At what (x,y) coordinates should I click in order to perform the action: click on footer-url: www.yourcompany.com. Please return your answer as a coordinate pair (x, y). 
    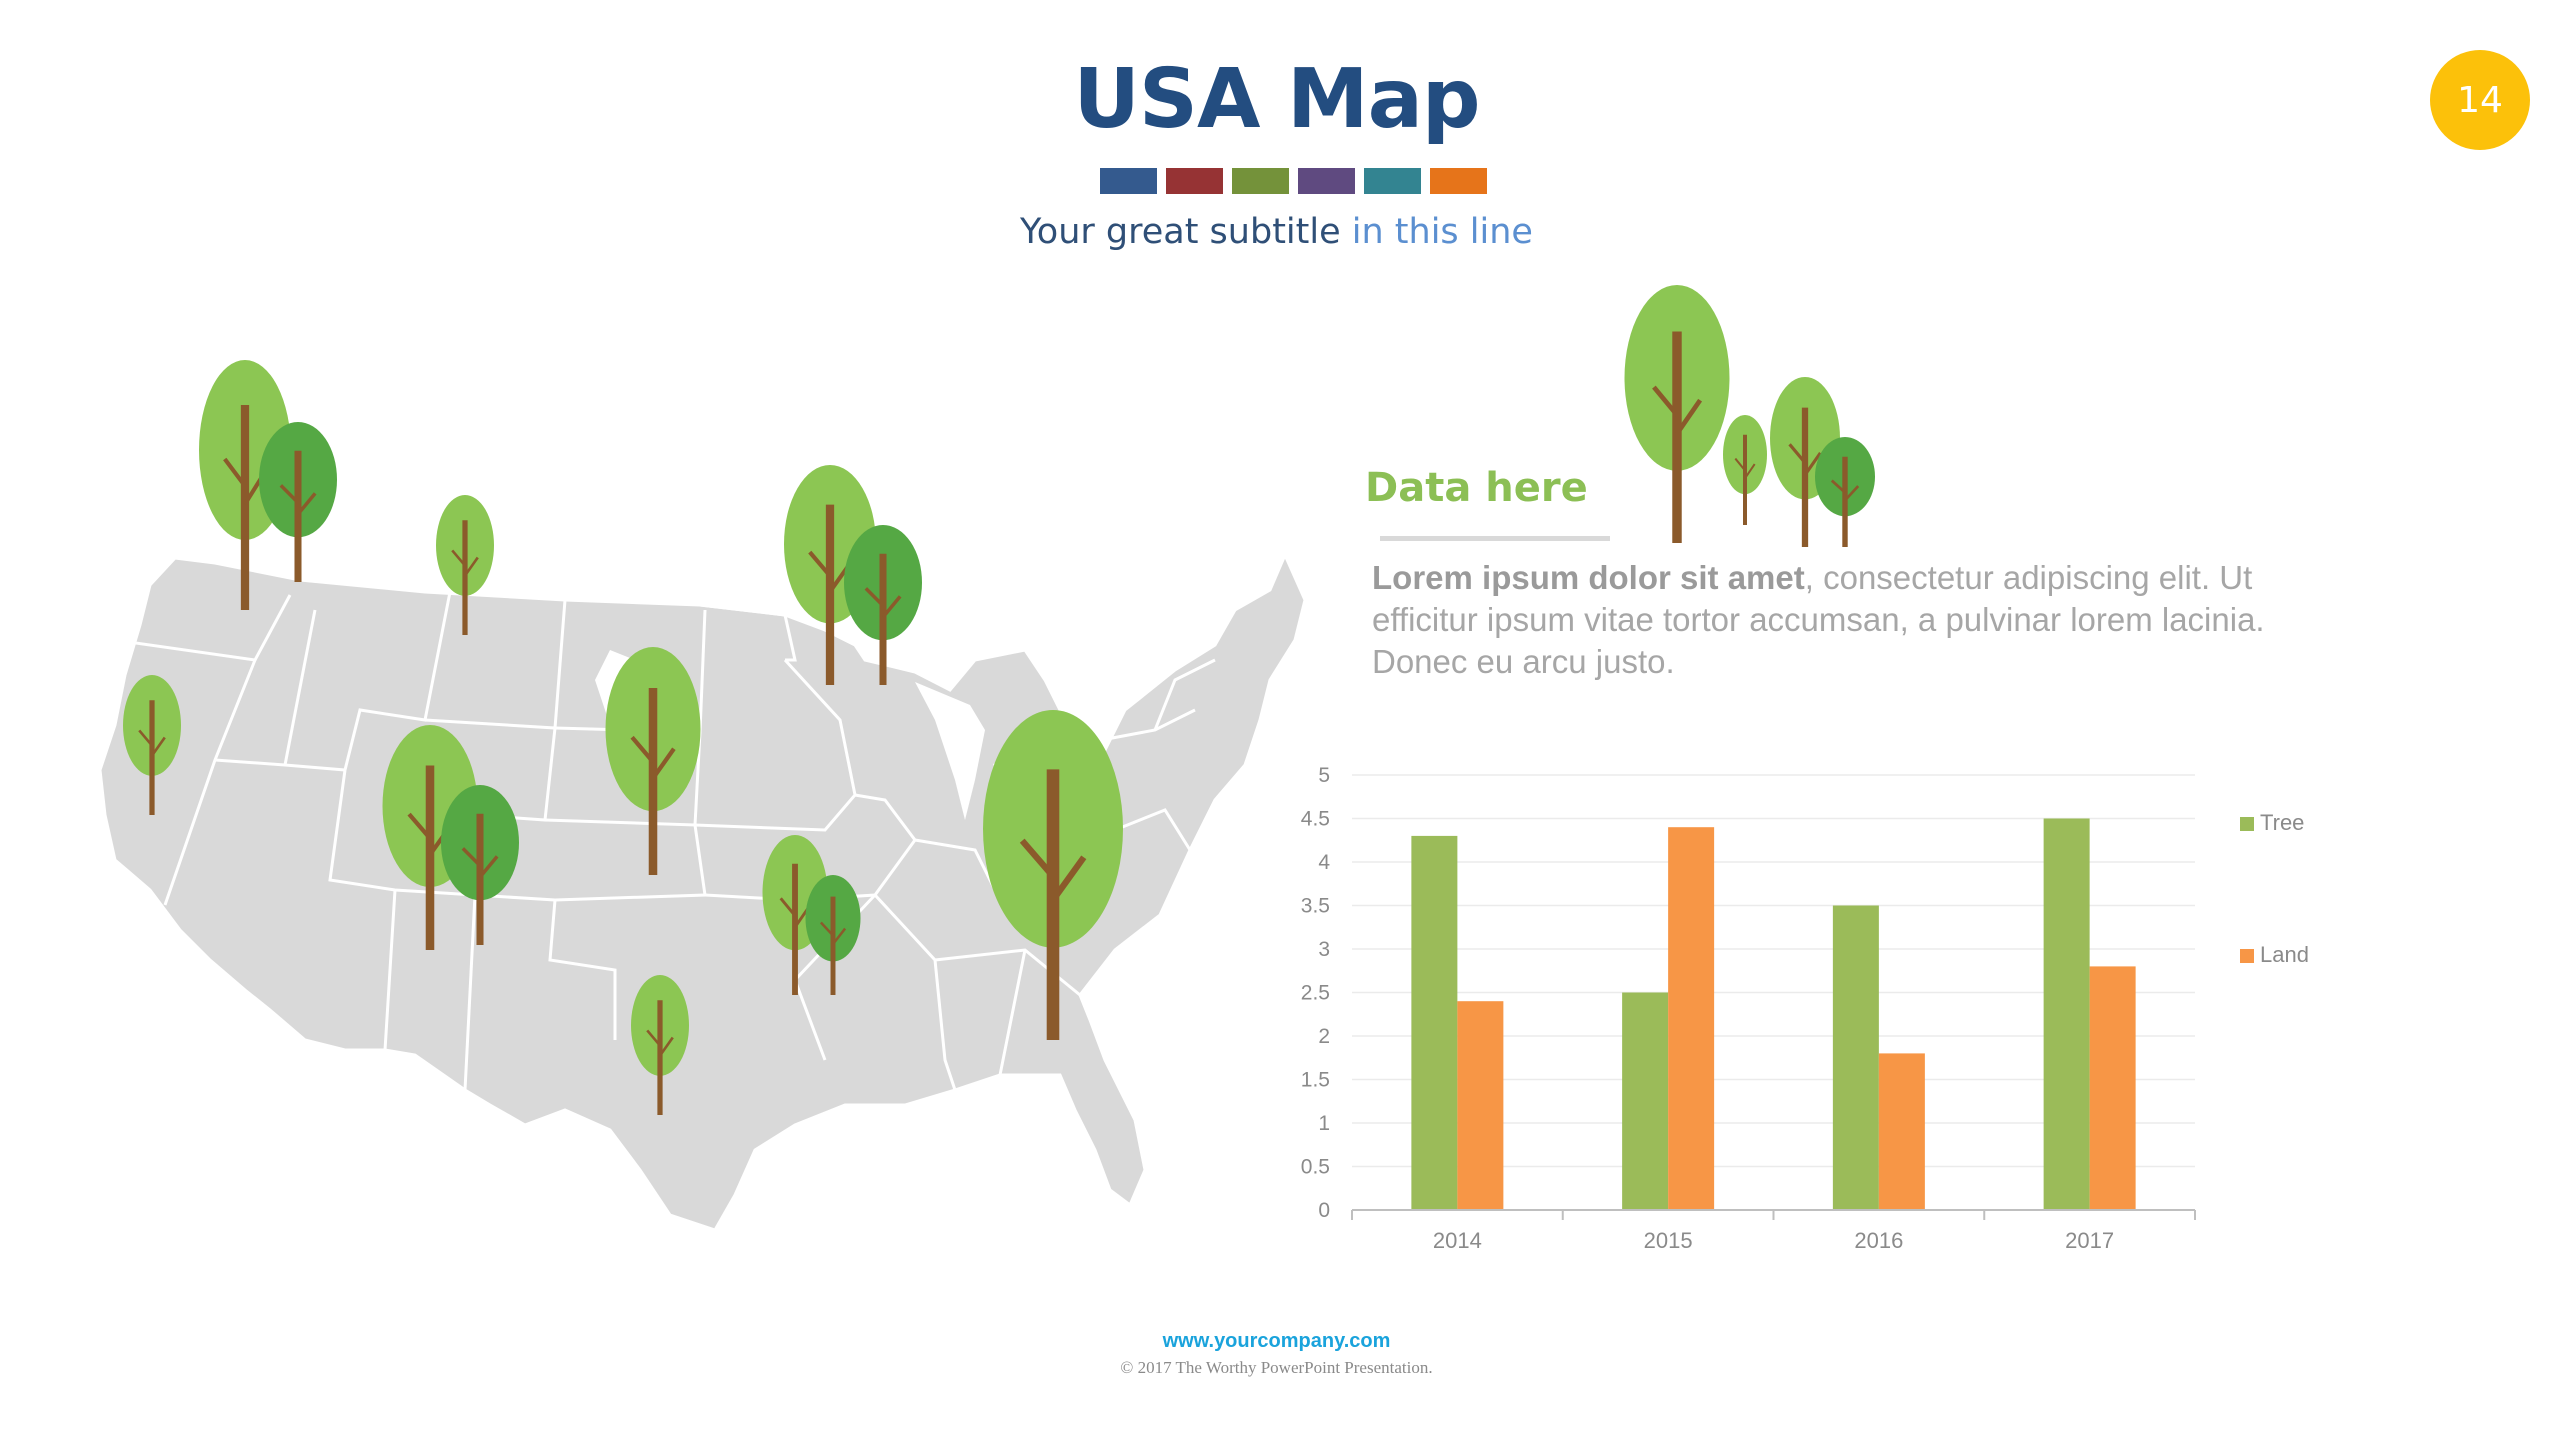
    Looking at the image, I should click on (1276, 1341).